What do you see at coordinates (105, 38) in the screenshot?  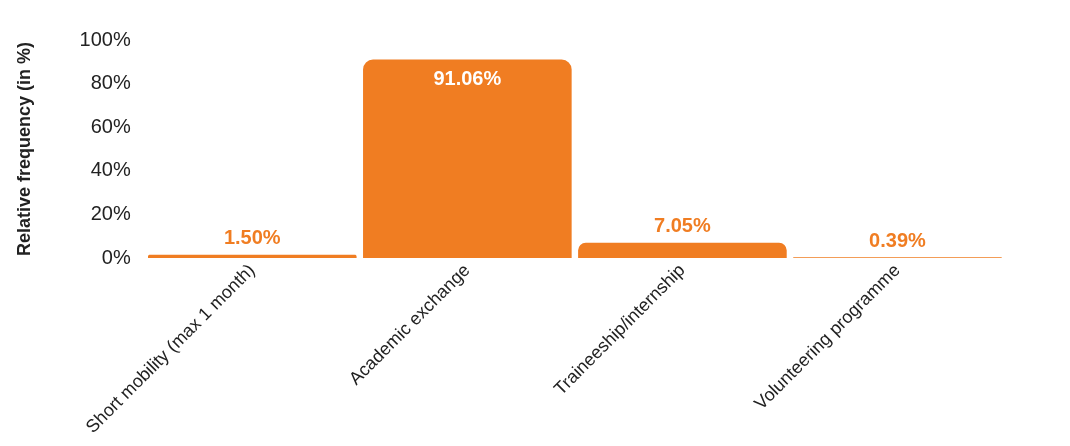 I see `y-tick-label: 100%` at bounding box center [105, 38].